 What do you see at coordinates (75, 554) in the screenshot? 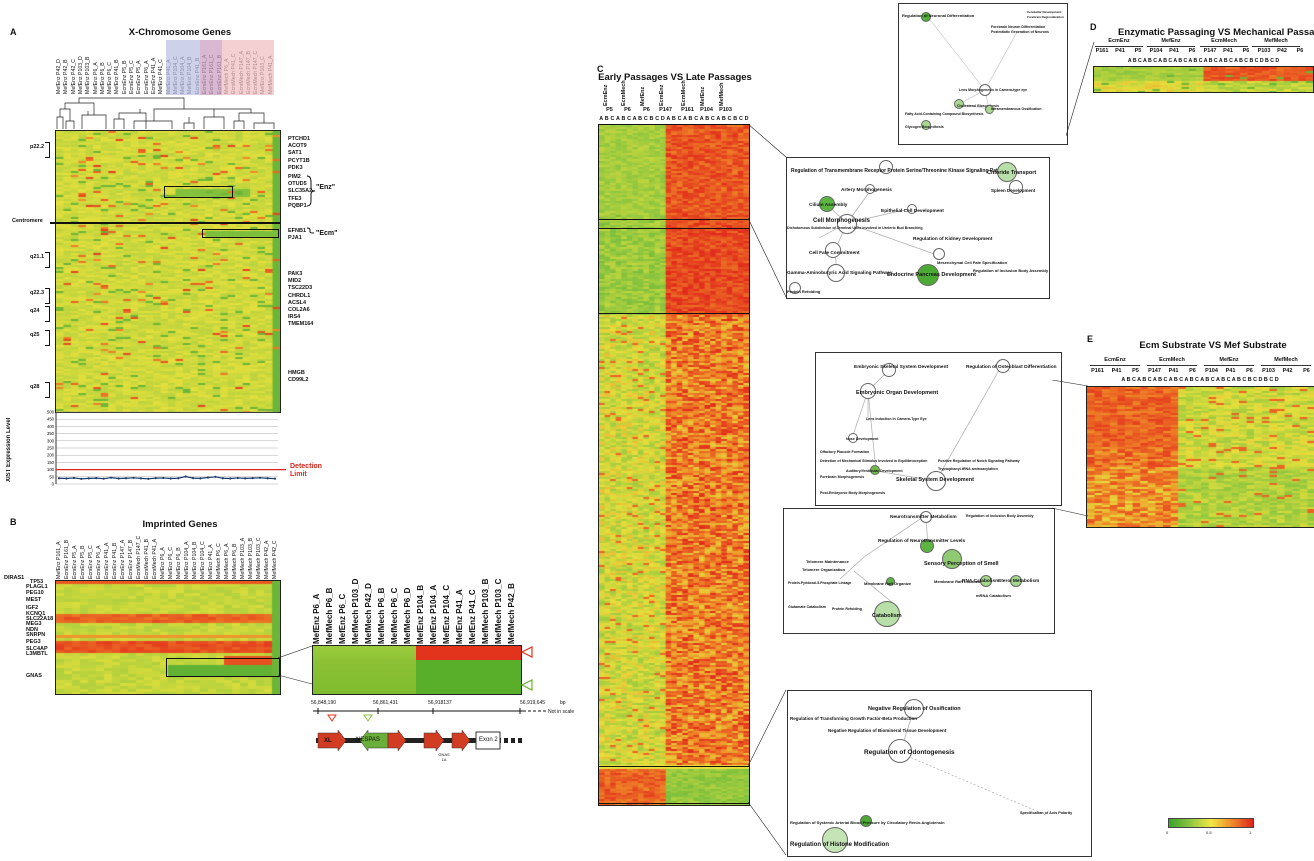
I see `sample-label: EcmEnz P5_A` at bounding box center [75, 554].